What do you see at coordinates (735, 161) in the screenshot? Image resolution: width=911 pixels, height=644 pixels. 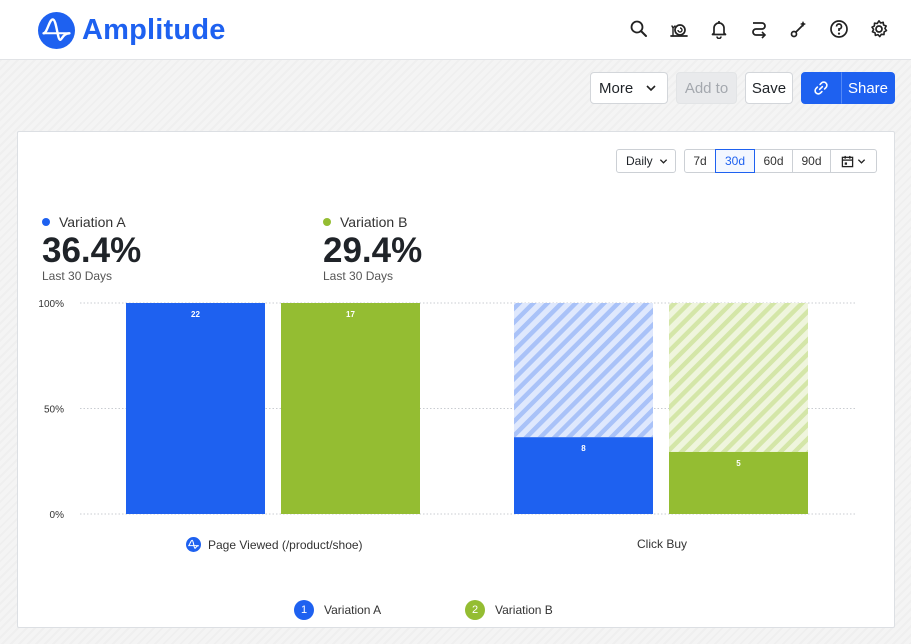 I see `range-30d: 30d` at bounding box center [735, 161].